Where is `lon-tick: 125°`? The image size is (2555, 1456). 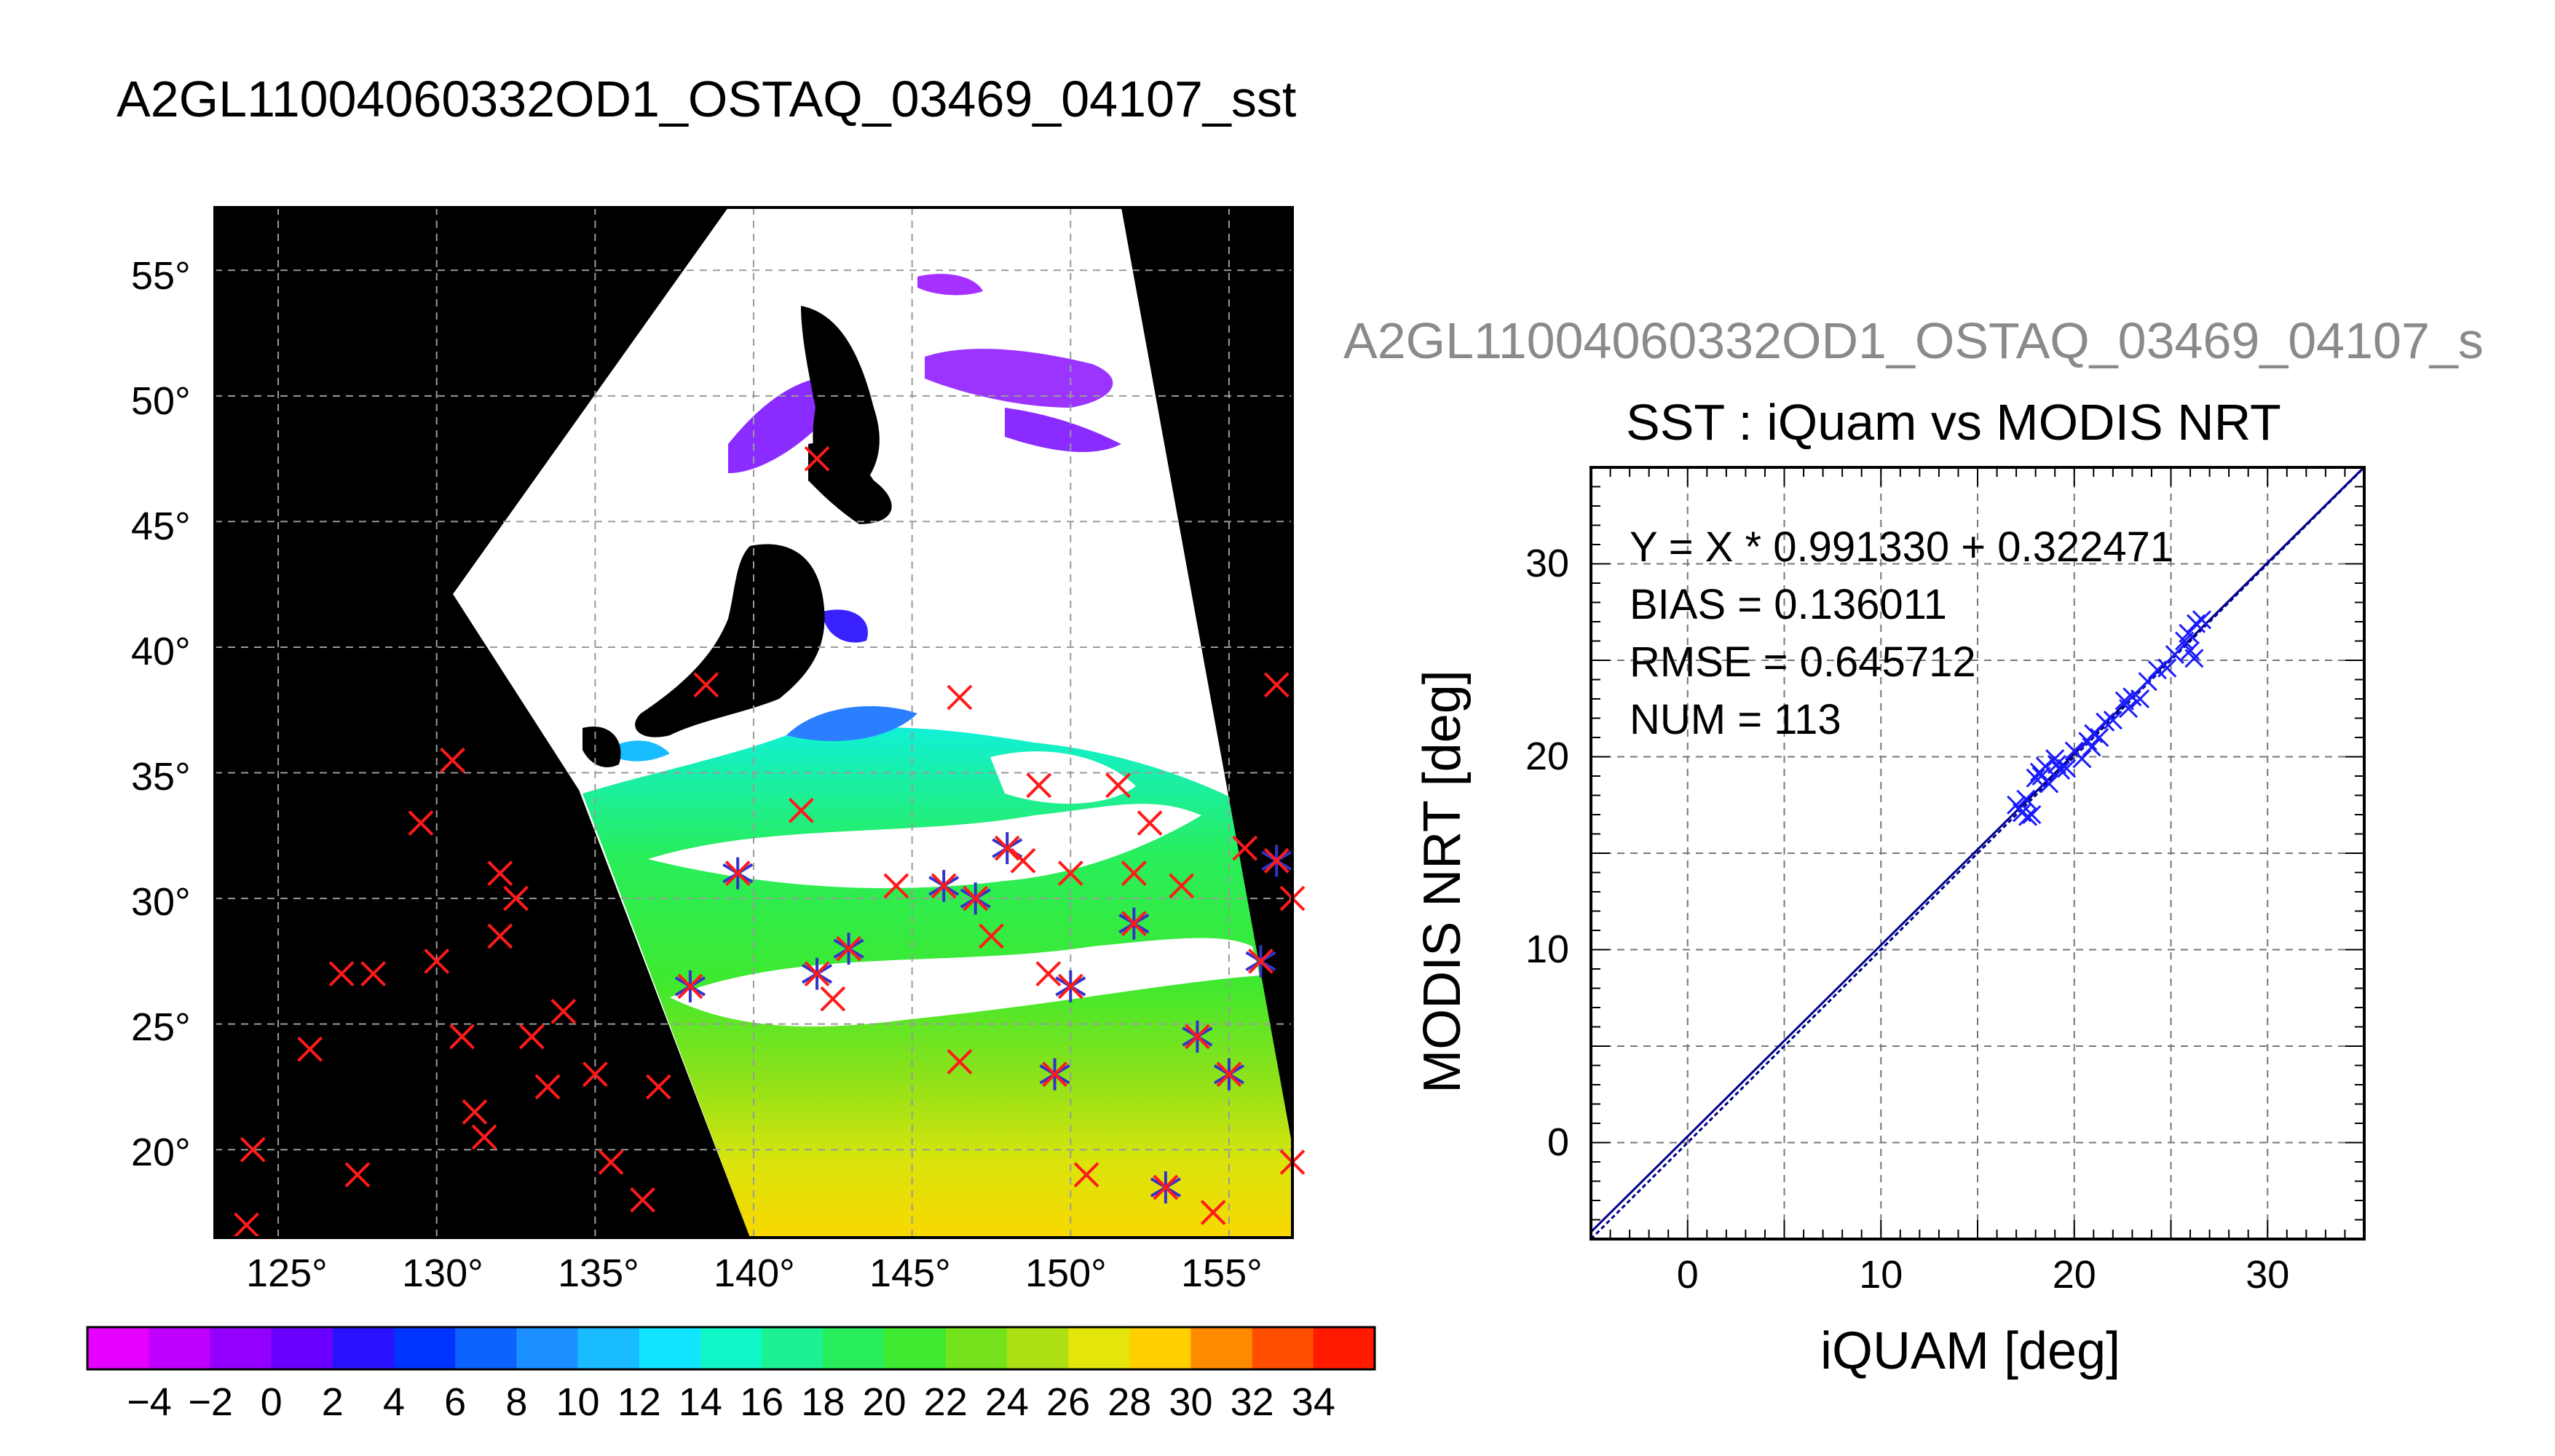
lon-tick: 125° is located at coordinates (287, 1273).